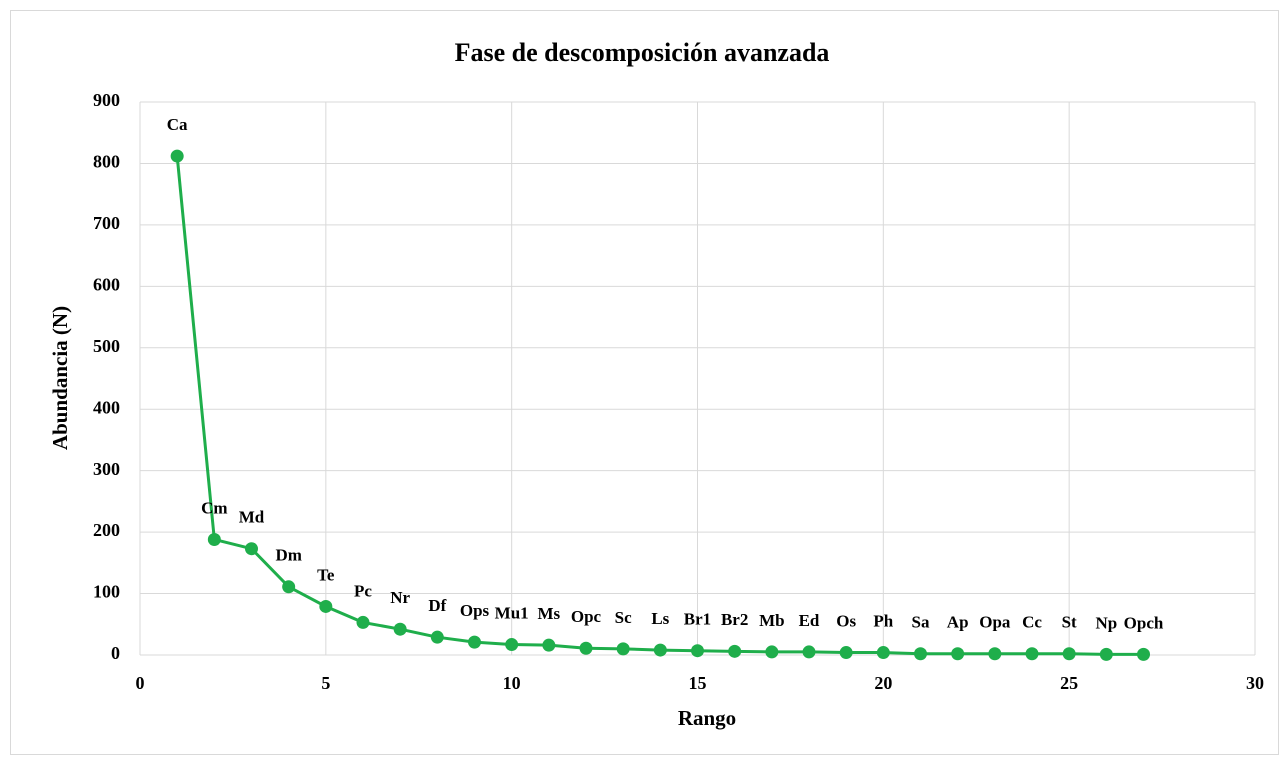 The width and height of the screenshot is (1285, 761). Describe the element at coordinates (623, 617) in the screenshot. I see `data-label: Sc` at that location.